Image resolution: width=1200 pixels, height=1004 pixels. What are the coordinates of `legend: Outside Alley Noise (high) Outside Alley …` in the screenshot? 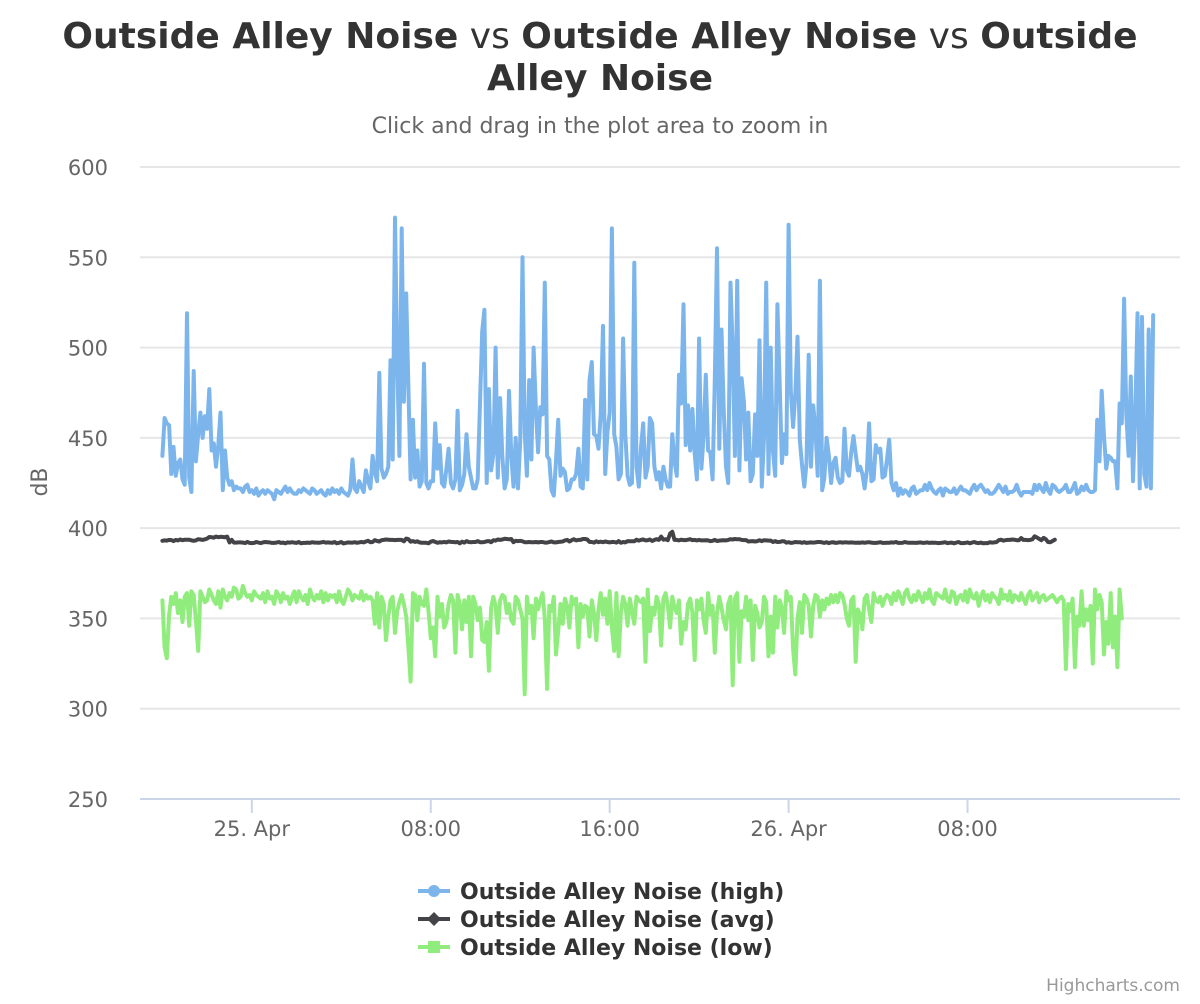 It's located at (601, 920).